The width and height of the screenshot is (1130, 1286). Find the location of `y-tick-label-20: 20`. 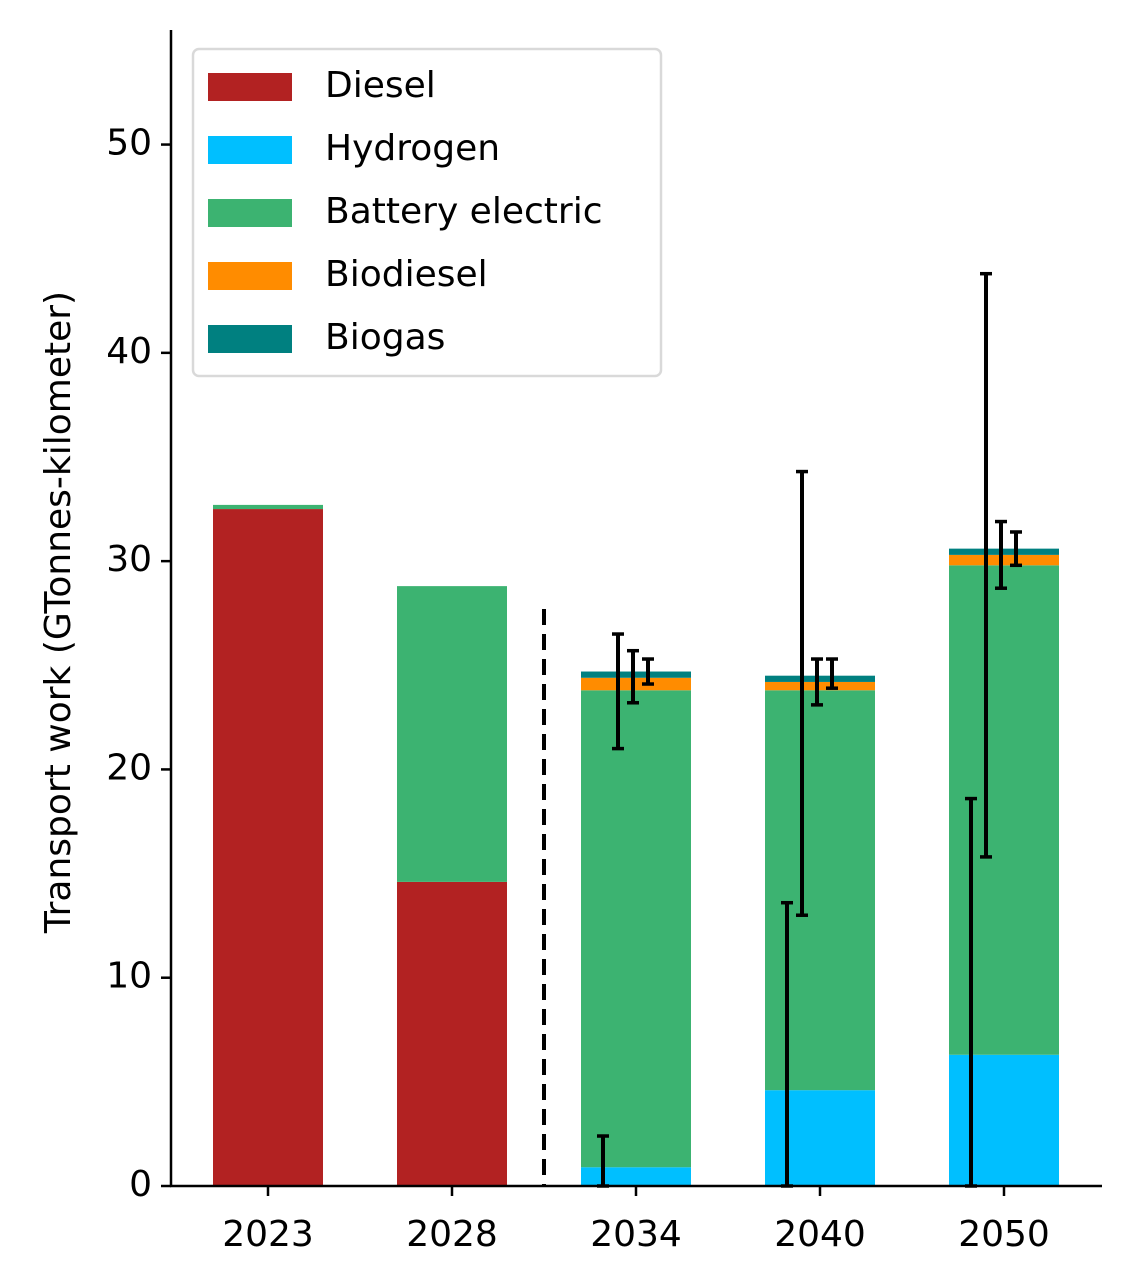

y-tick-label-20: 20 is located at coordinates (129, 767).